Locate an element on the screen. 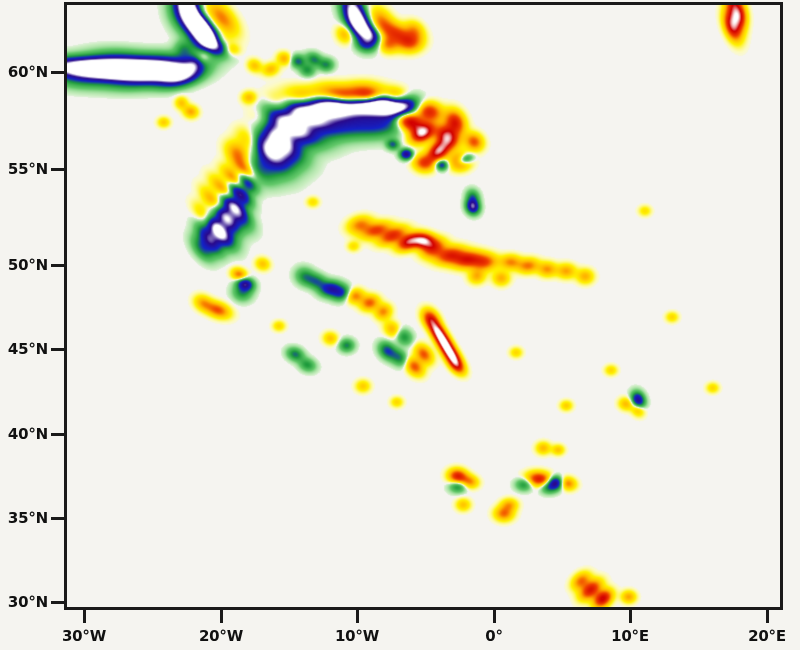 The height and width of the screenshot is (650, 800). lon-tick-label: 0° is located at coordinates (494, 636).